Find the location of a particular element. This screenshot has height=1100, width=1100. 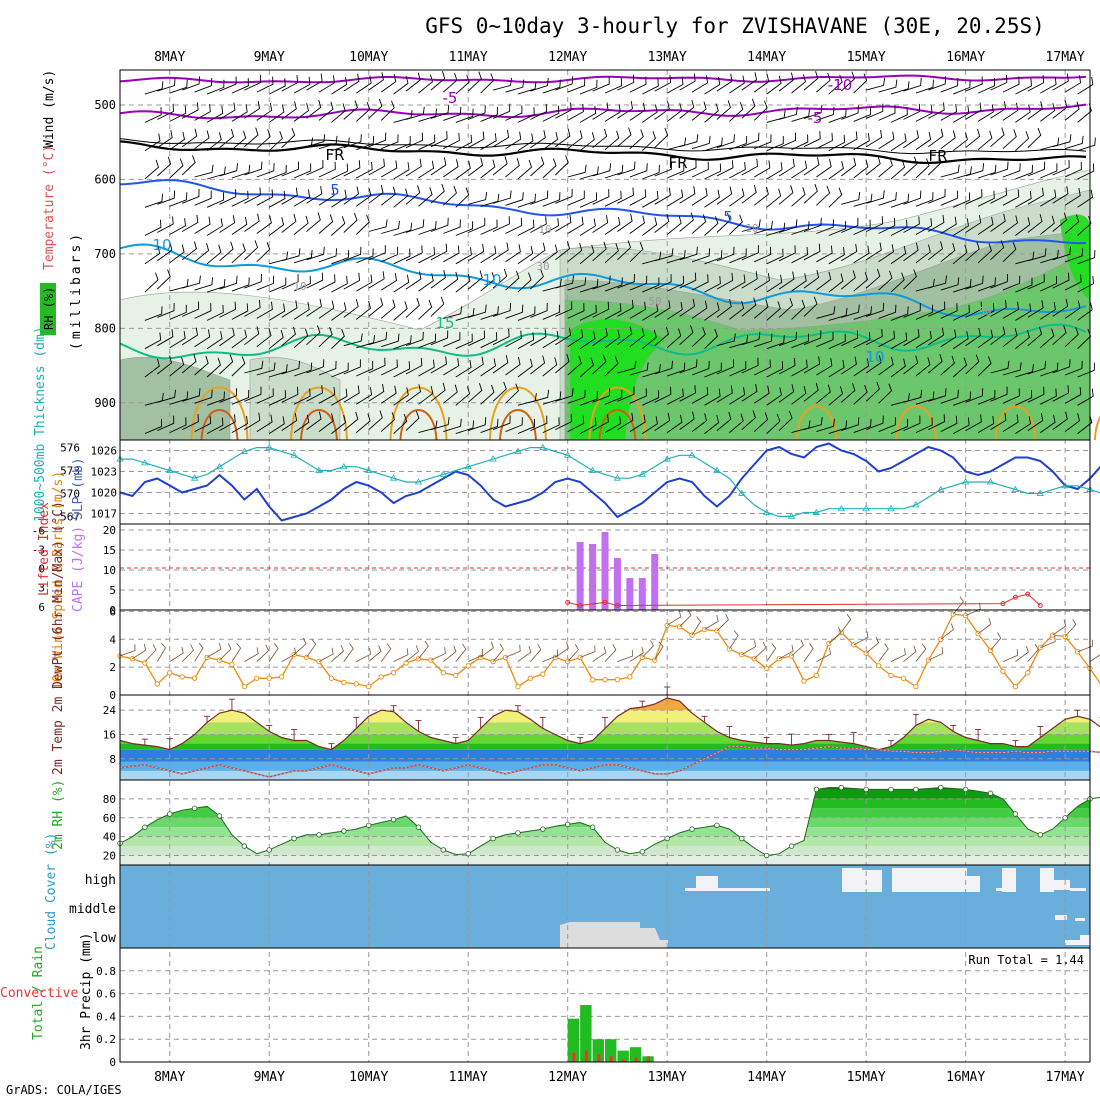

cloud-block is located at coordinates (852, 880).